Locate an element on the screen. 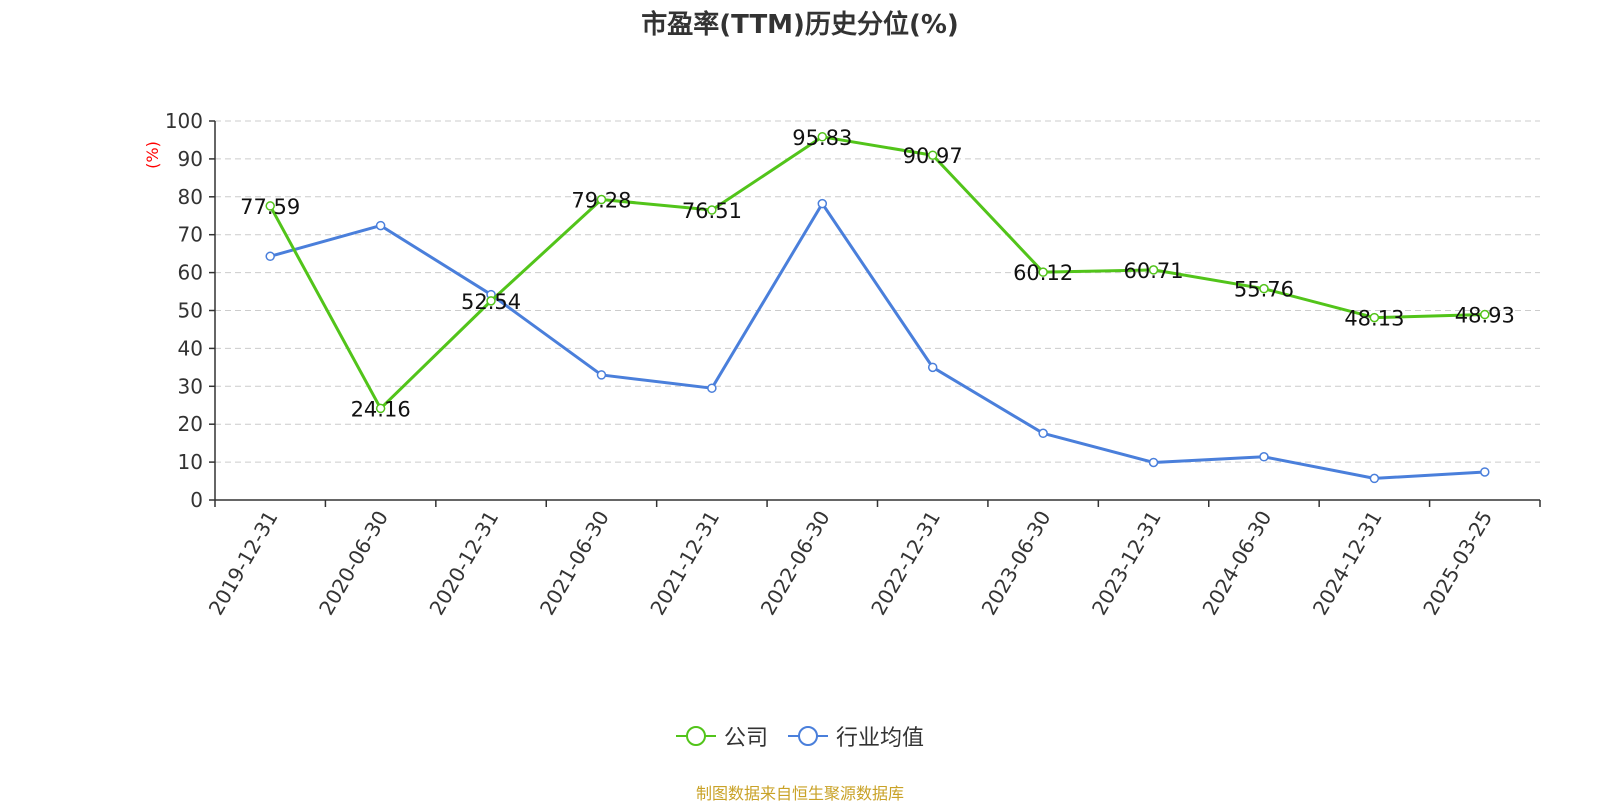 The height and width of the screenshot is (804, 1600). legend: 公司 行业均值 is located at coordinates (800, 736).